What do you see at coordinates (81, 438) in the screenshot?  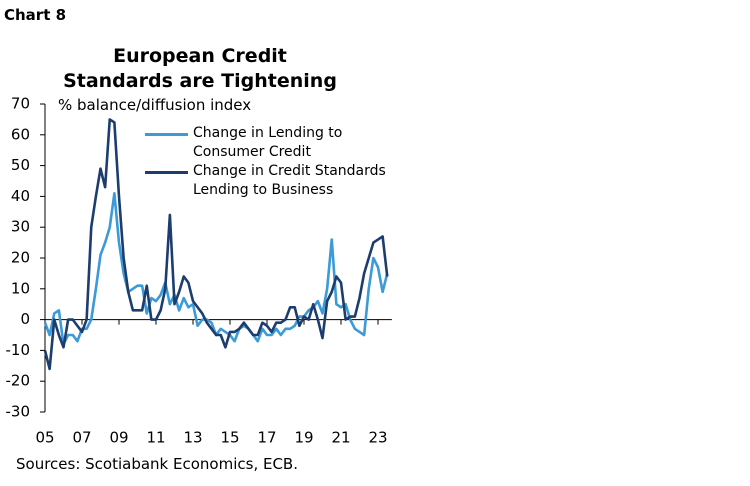 I see `x-tick-label: 07` at bounding box center [81, 438].